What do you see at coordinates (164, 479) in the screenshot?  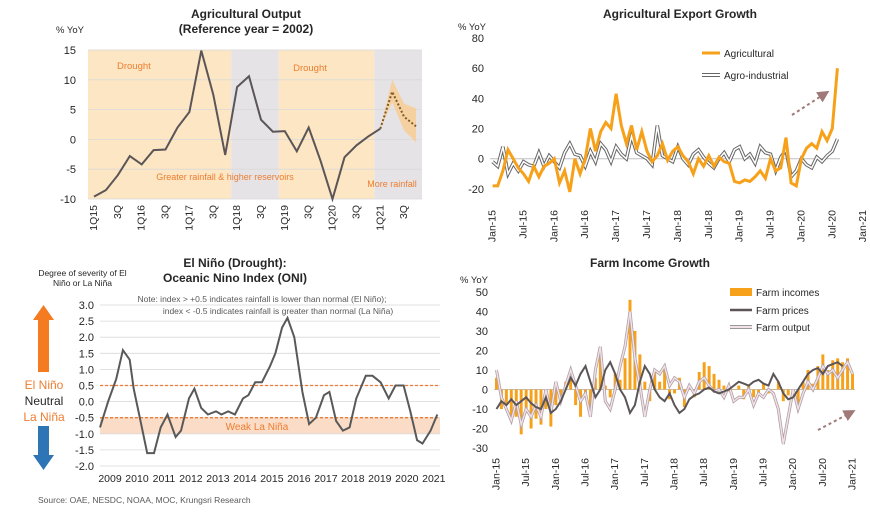 I see `x-tick-label: 2011` at bounding box center [164, 479].